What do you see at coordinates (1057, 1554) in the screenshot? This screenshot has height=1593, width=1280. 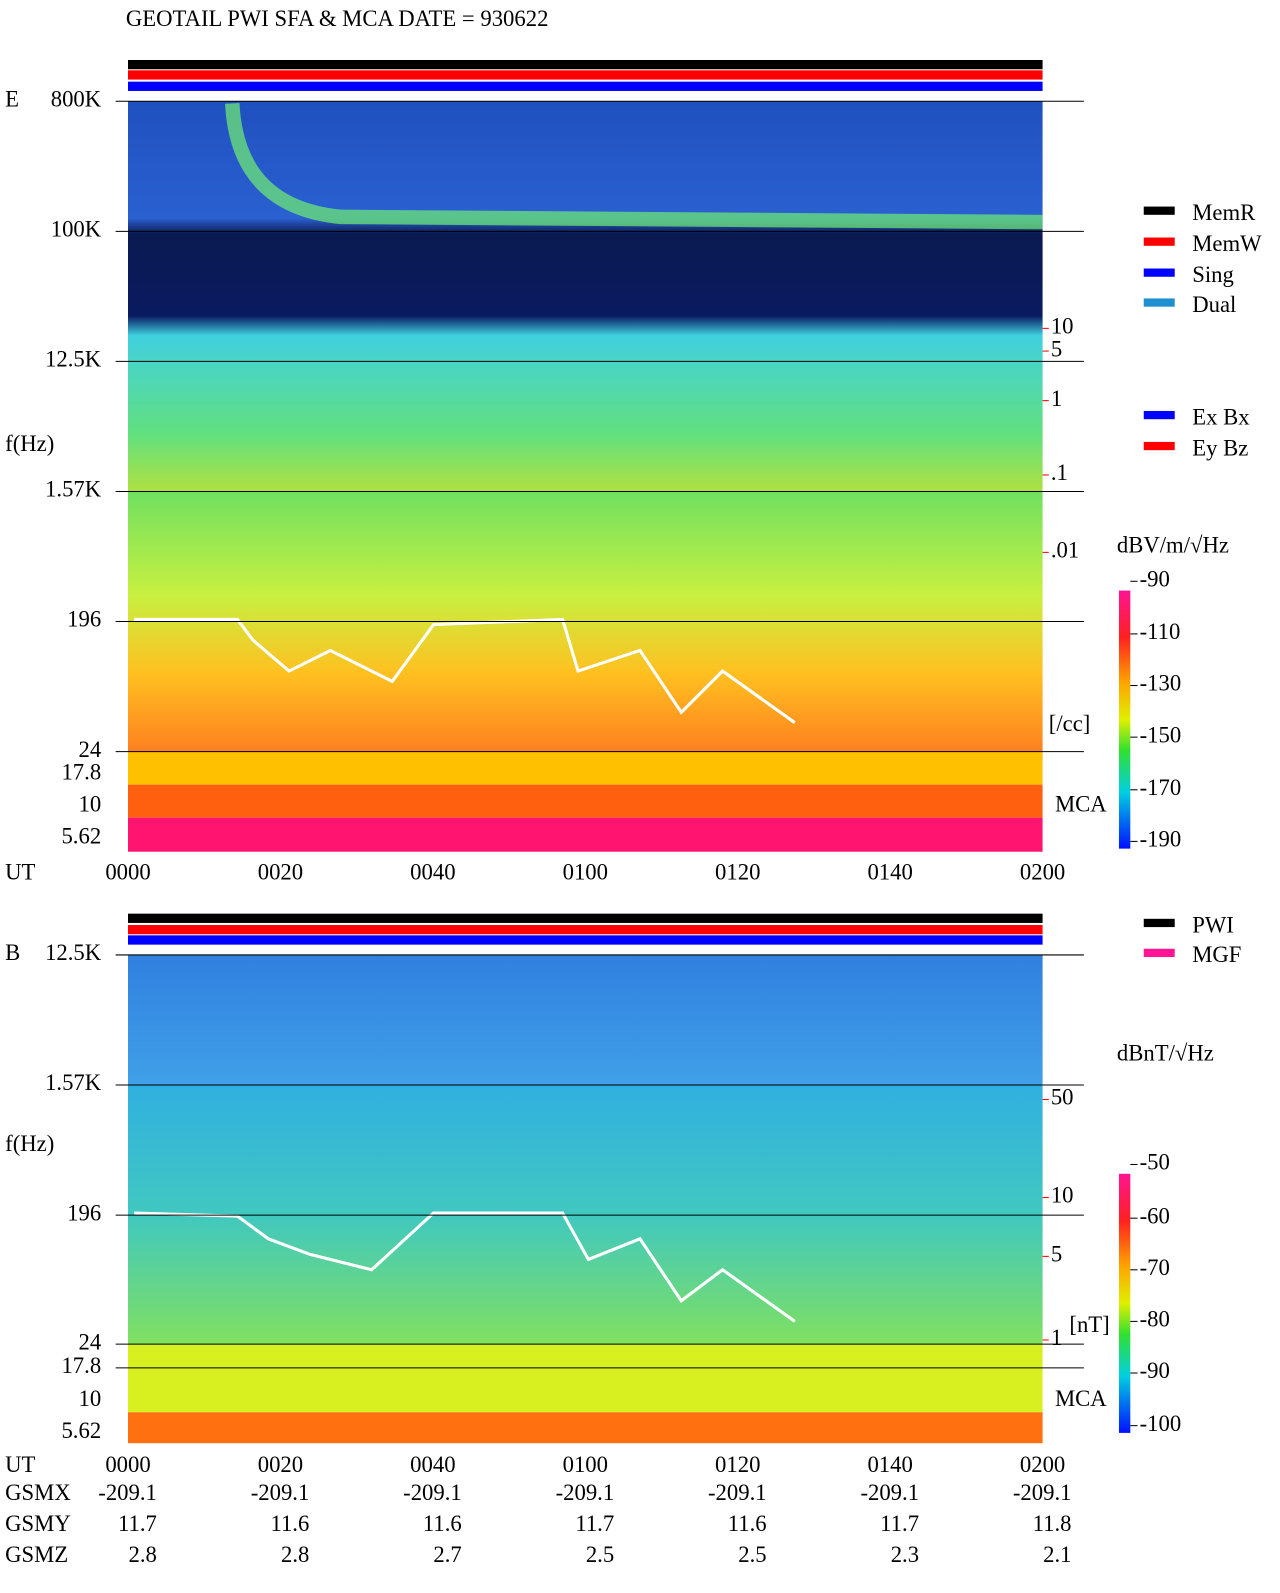 I see `orbit-value: 2.1` at bounding box center [1057, 1554].